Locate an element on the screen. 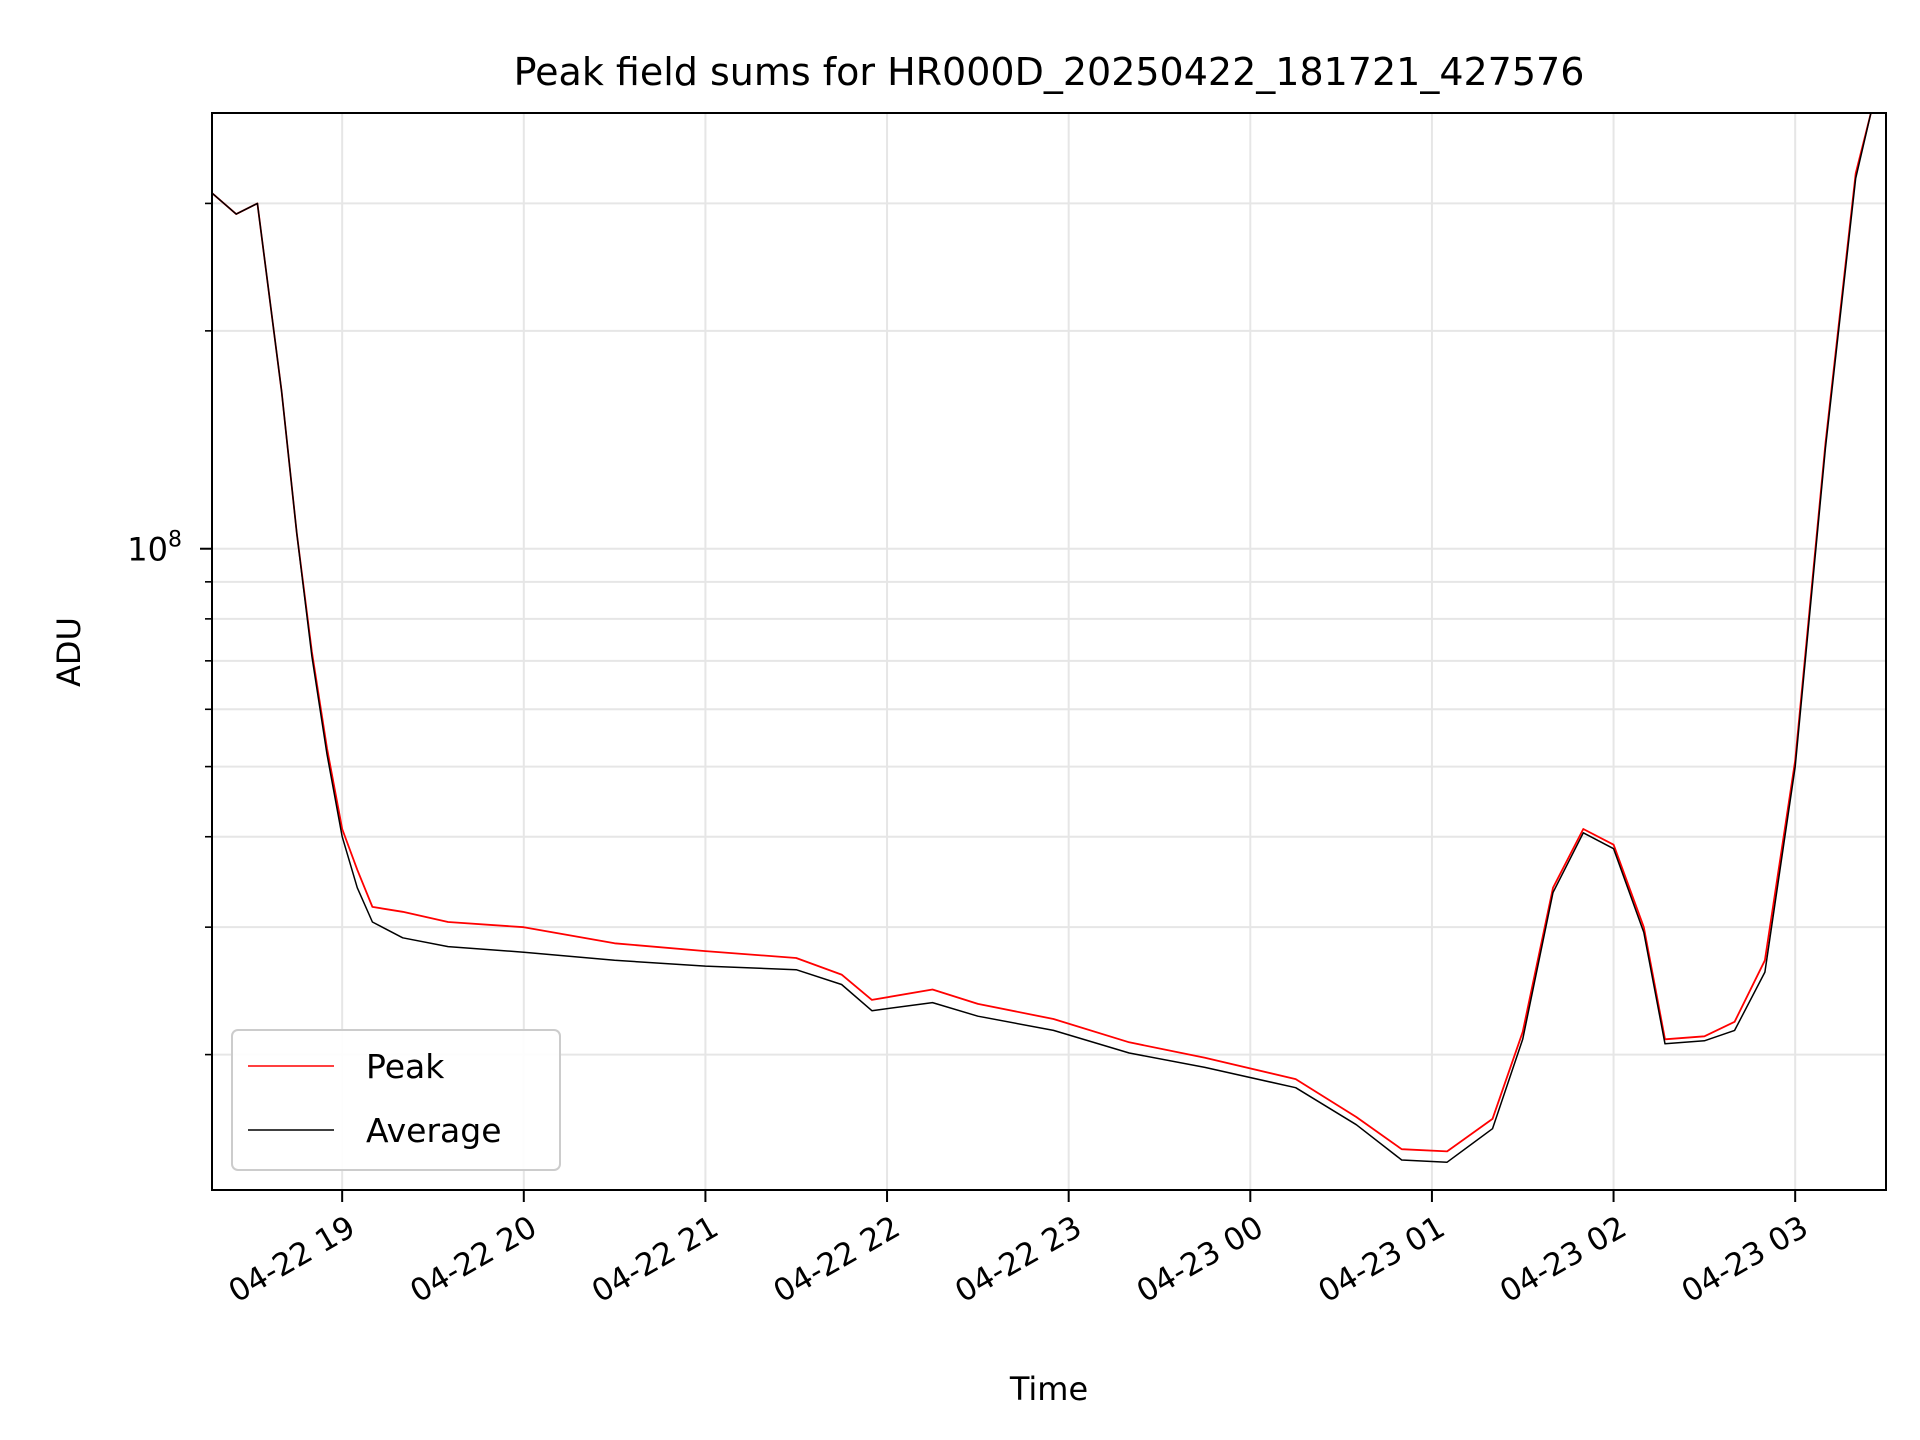 The width and height of the screenshot is (1920, 1440). x-axis-label: Time is located at coordinates (1048, 1389).